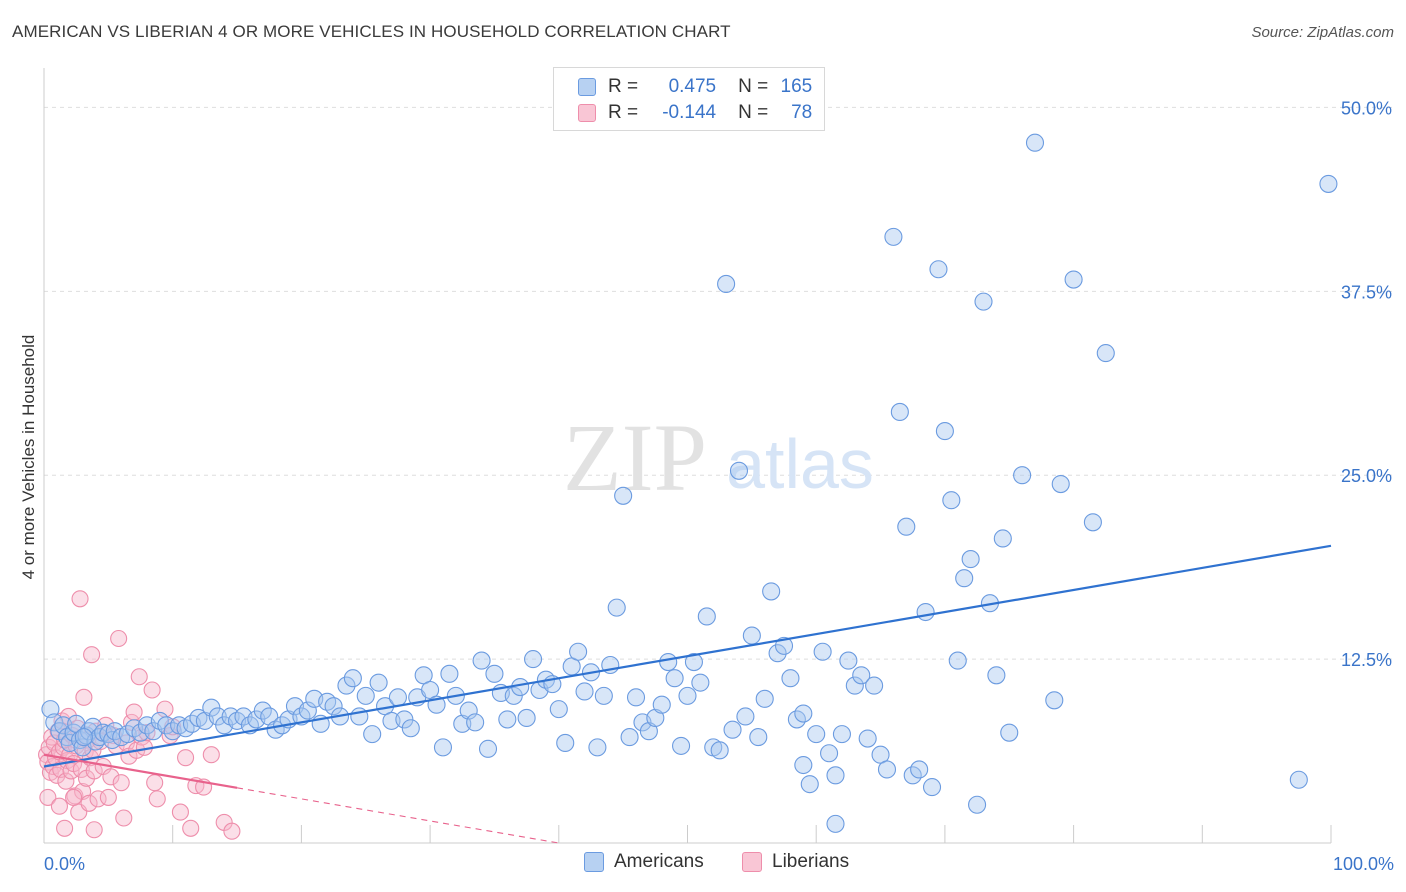 The width and height of the screenshot is (1406, 892). I want to click on x-tick-label: 0.0%, so click(64, 864).